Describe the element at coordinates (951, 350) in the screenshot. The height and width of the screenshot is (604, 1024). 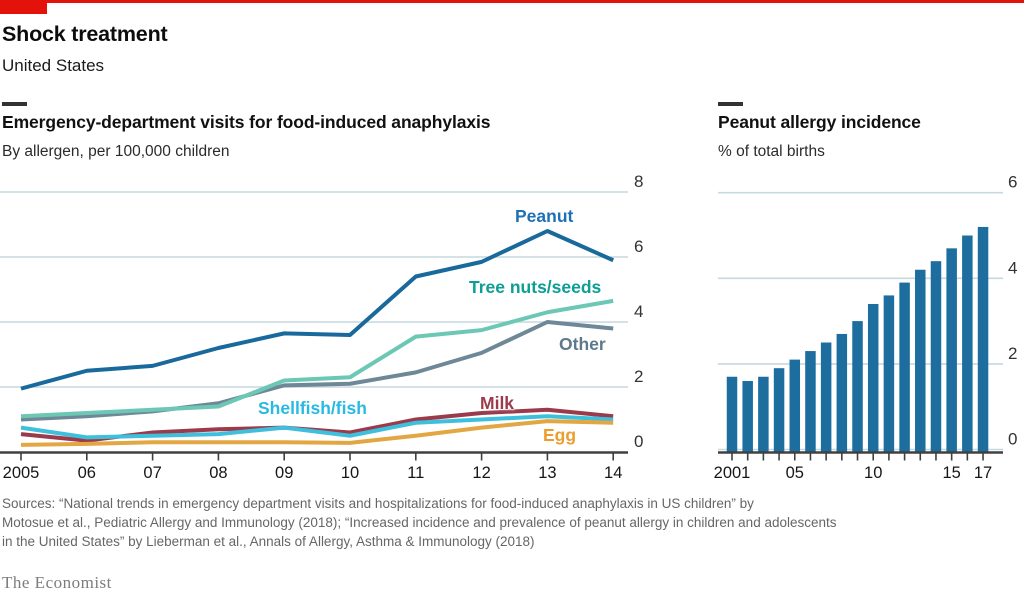
I see `bar-2015` at that location.